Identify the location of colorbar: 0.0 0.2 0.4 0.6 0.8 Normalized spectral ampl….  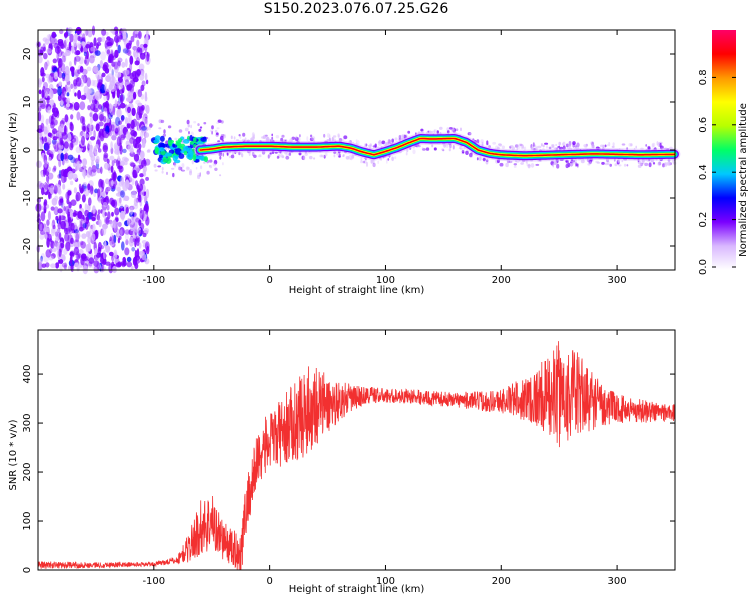
(723, 152).